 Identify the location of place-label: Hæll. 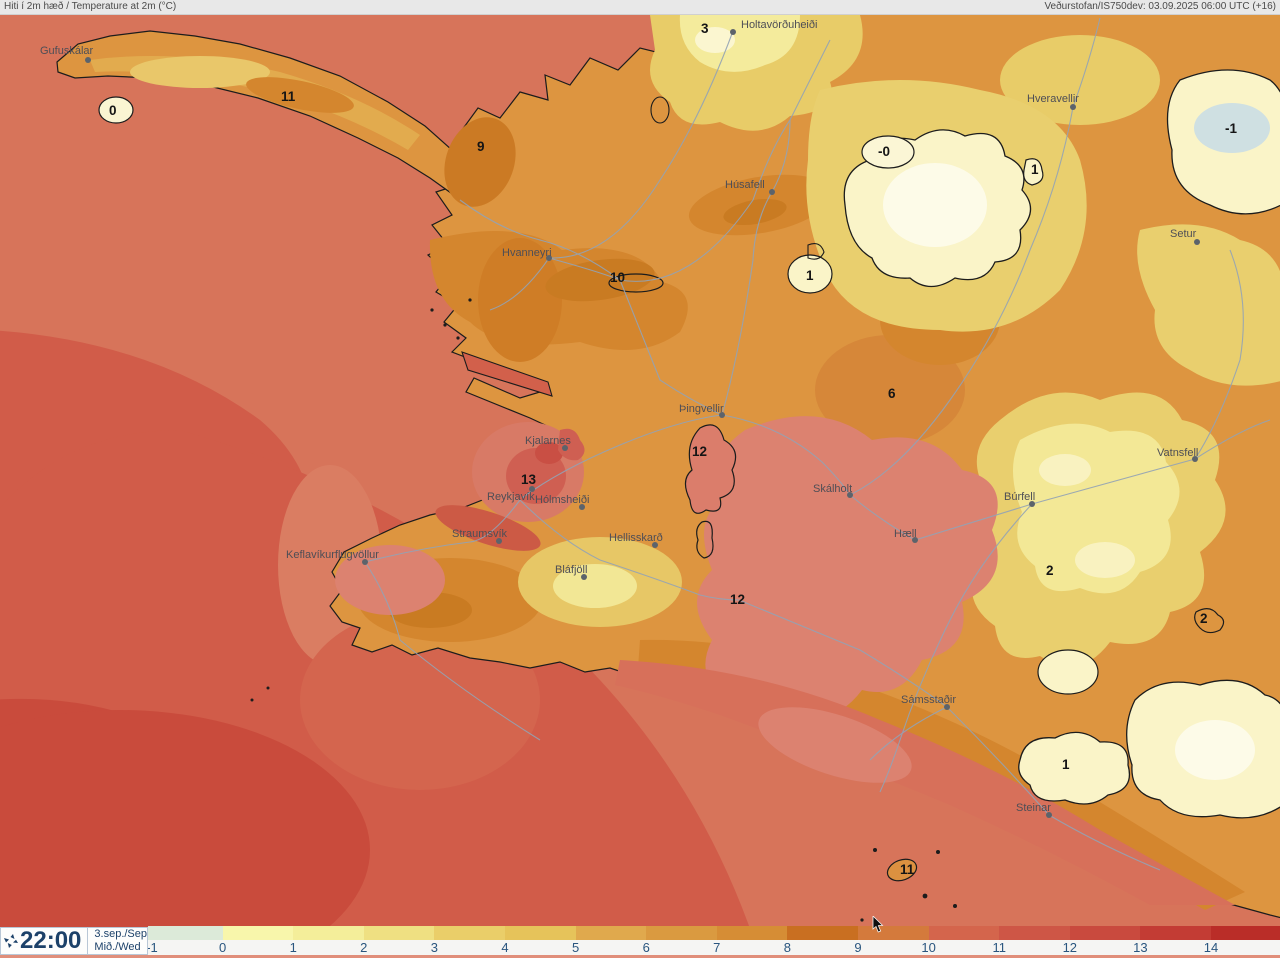
(905, 534).